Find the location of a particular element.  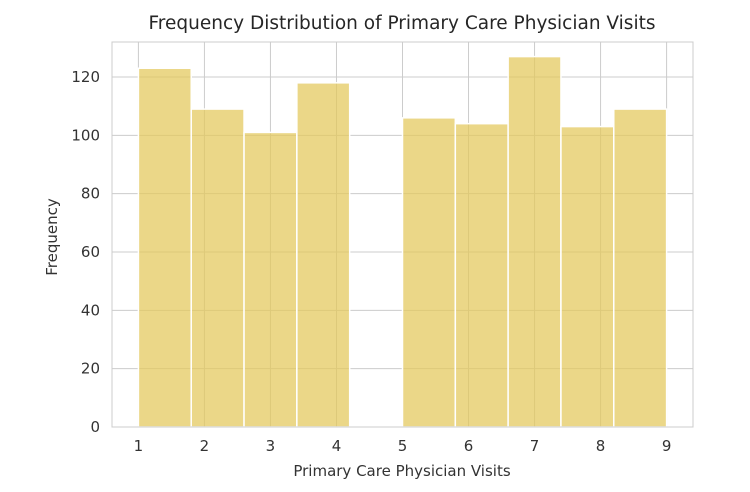

y-tick-label: 20 is located at coordinates (90, 369).